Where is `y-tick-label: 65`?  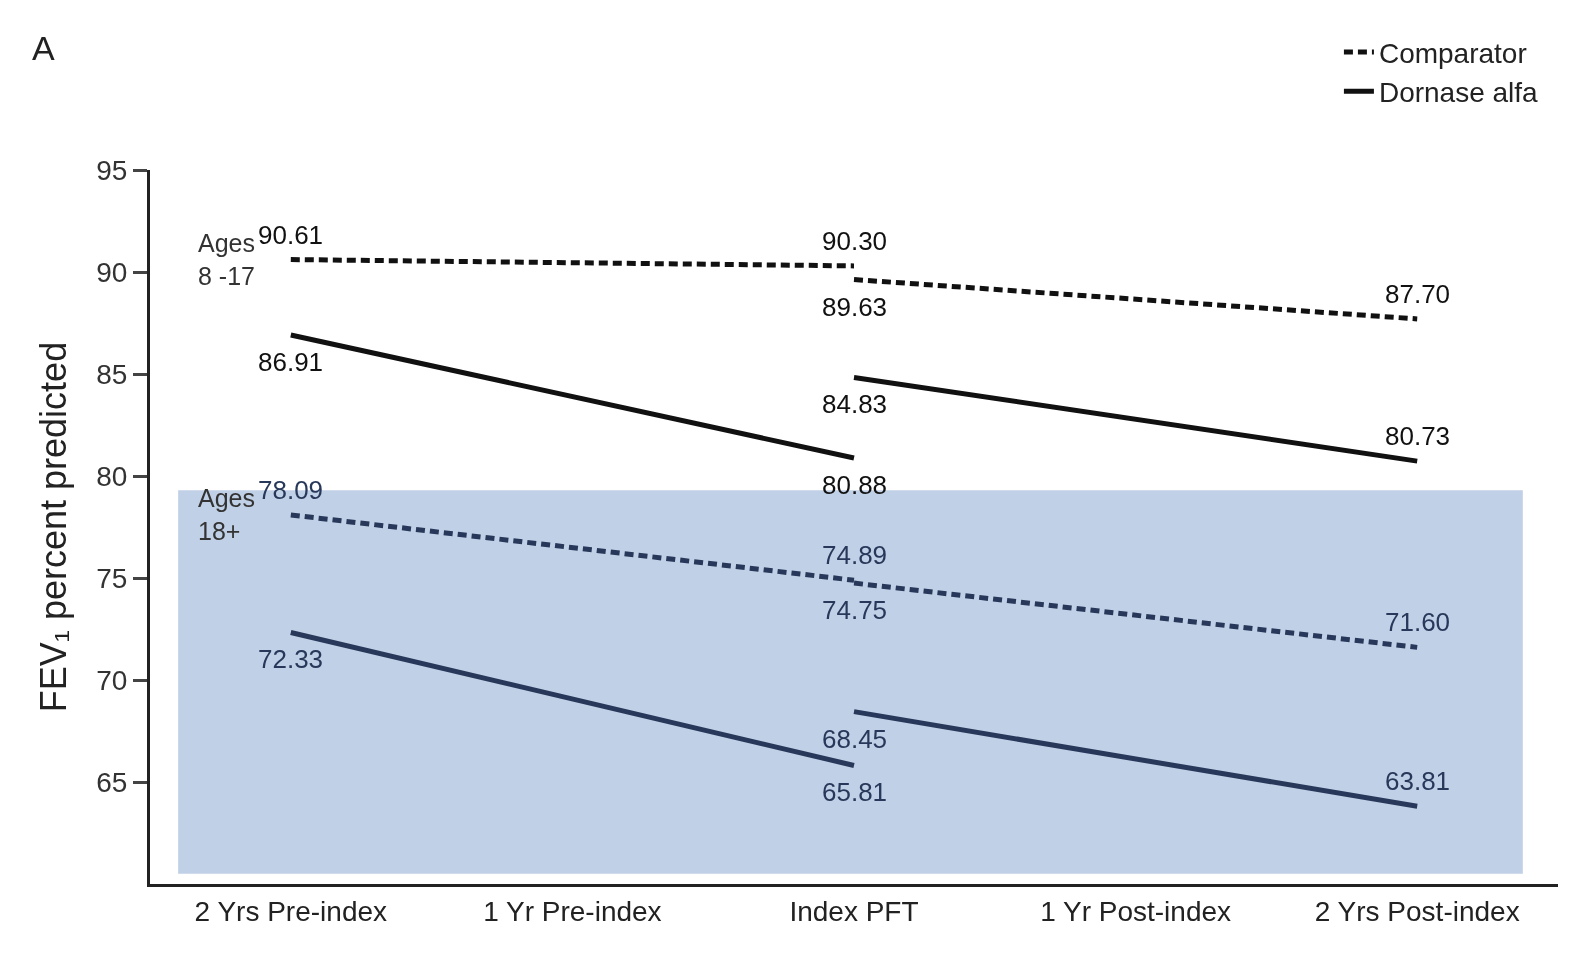
y-tick-label: 65 is located at coordinates (112, 782).